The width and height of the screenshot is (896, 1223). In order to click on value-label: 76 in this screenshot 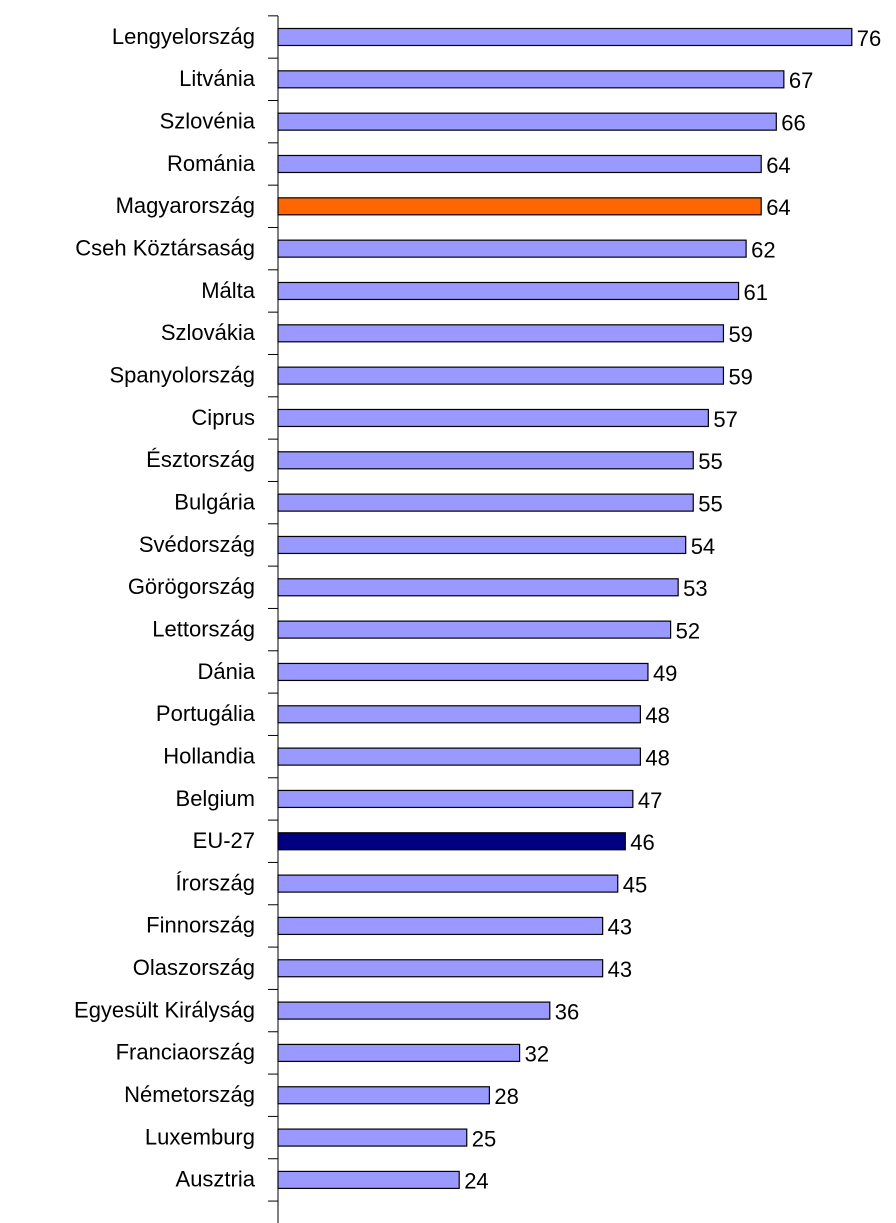, I will do `click(869, 38)`.